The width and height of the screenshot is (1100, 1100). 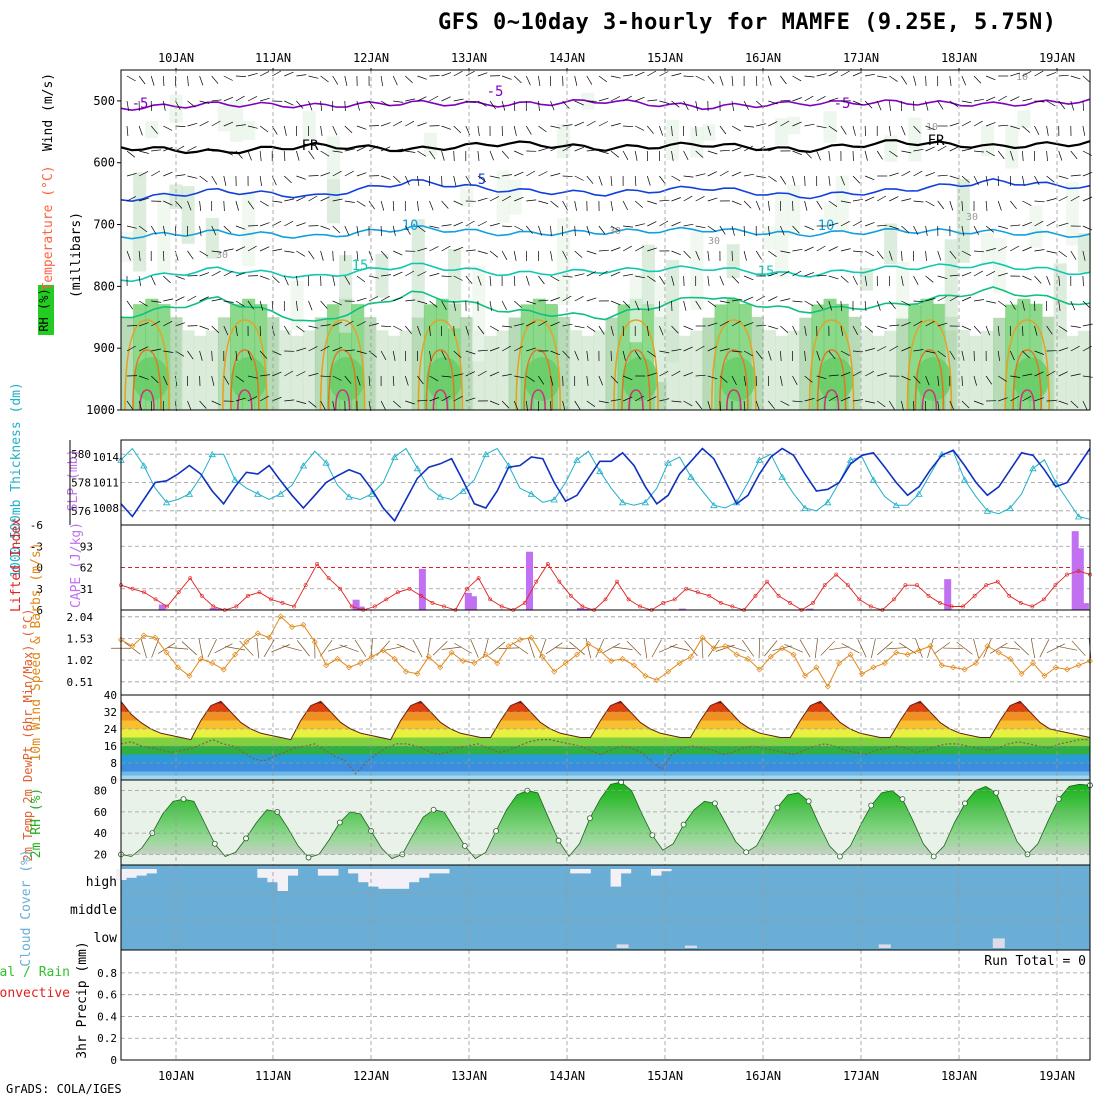 I want to click on cloud-bar-low, so click(x=998, y=943).